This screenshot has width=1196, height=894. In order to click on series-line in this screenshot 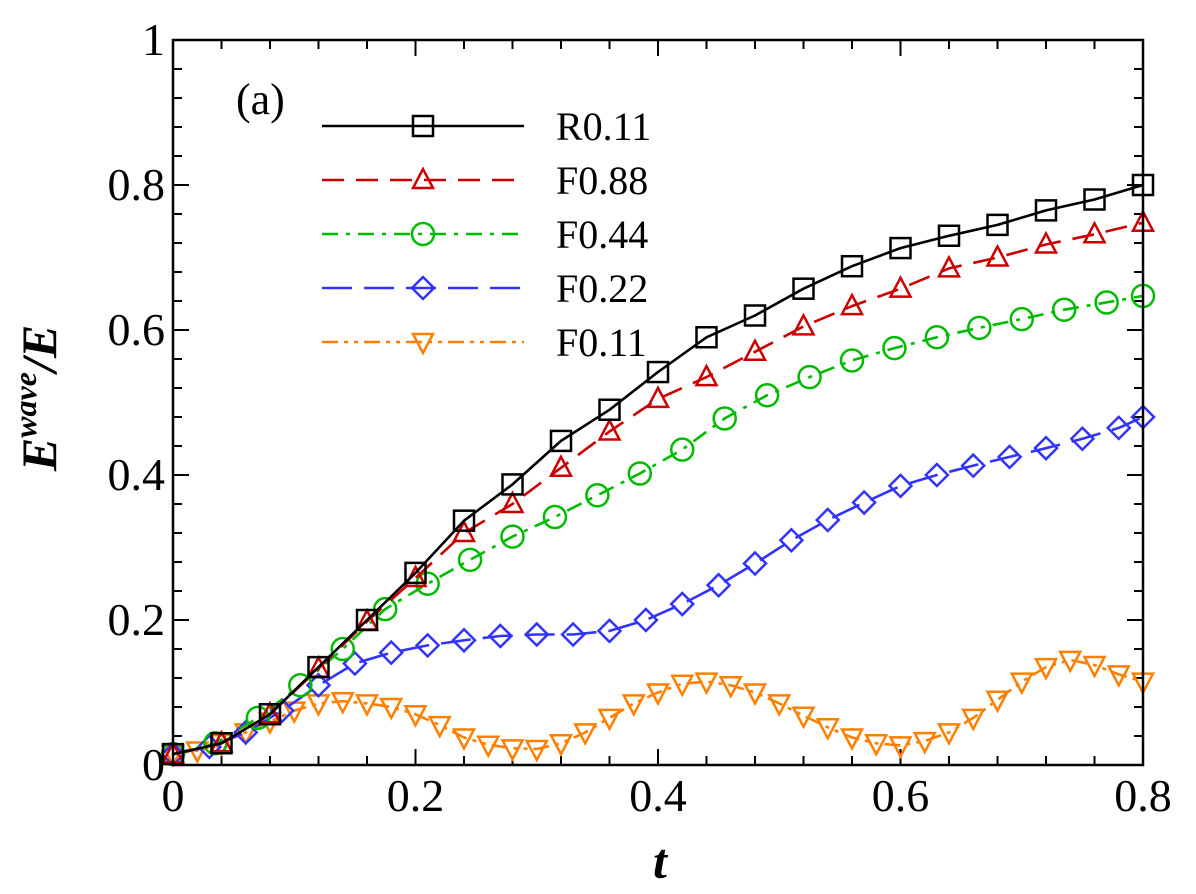, I will do `click(658, 707)`.